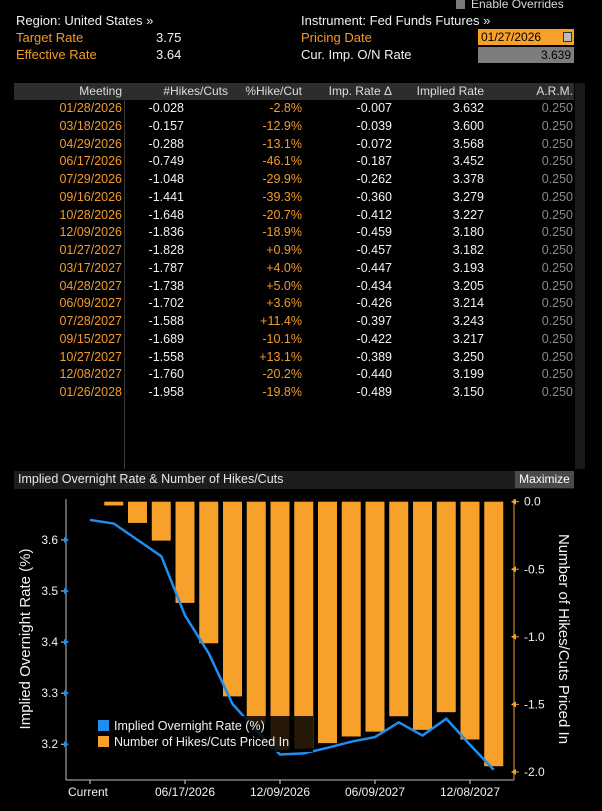 This screenshot has height=811, width=602. What do you see at coordinates (534, 772) in the screenshot?
I see `right-tick-label: -2.0` at bounding box center [534, 772].